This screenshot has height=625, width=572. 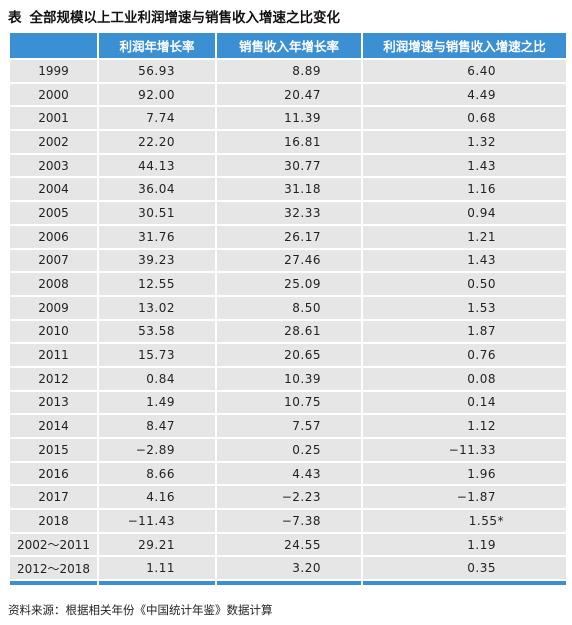 I want to click on cell-year: 1999, so click(x=53, y=71).